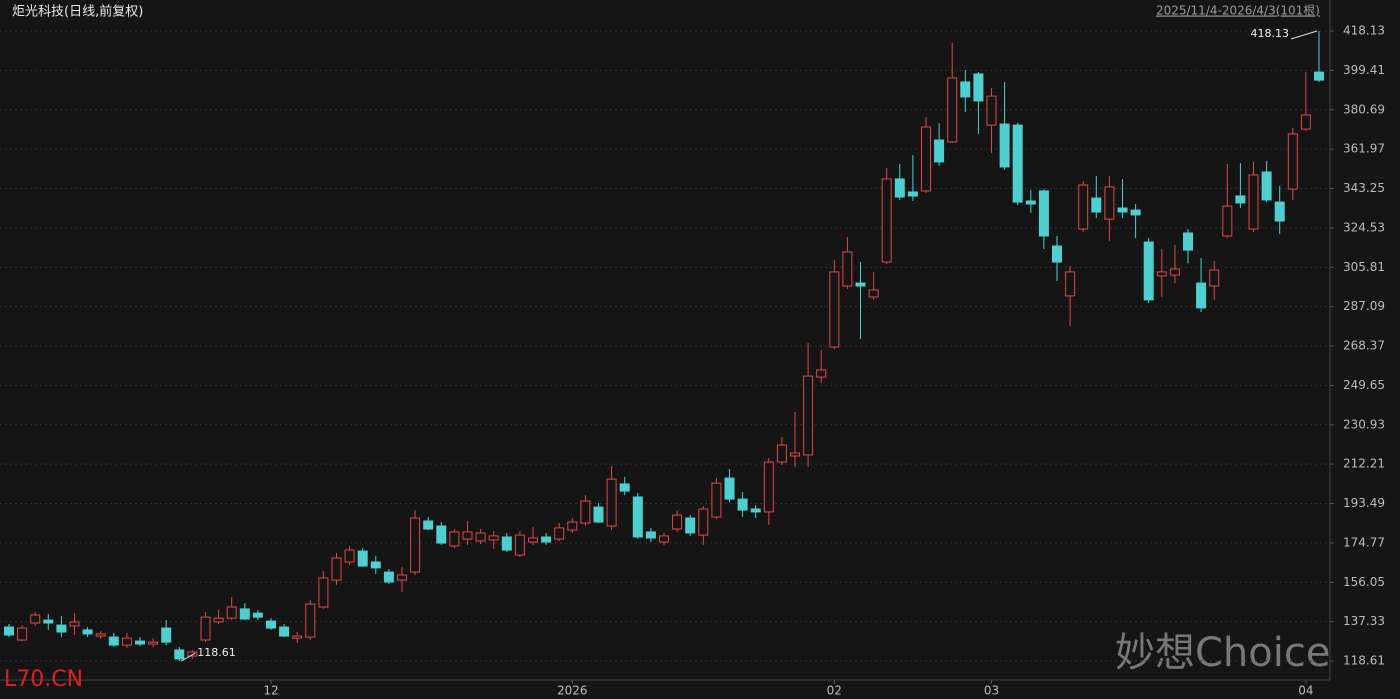  I want to click on y-tick-label: 193.49, so click(1364, 503).